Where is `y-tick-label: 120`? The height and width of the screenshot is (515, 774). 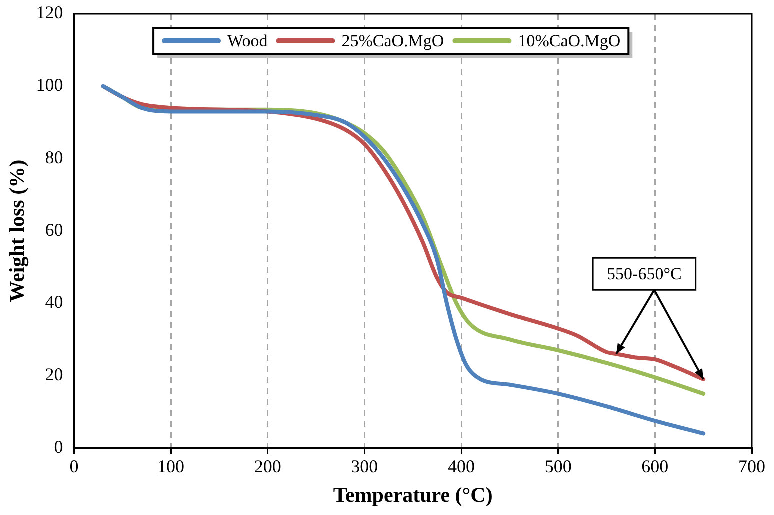 y-tick-label: 120 is located at coordinates (50, 12).